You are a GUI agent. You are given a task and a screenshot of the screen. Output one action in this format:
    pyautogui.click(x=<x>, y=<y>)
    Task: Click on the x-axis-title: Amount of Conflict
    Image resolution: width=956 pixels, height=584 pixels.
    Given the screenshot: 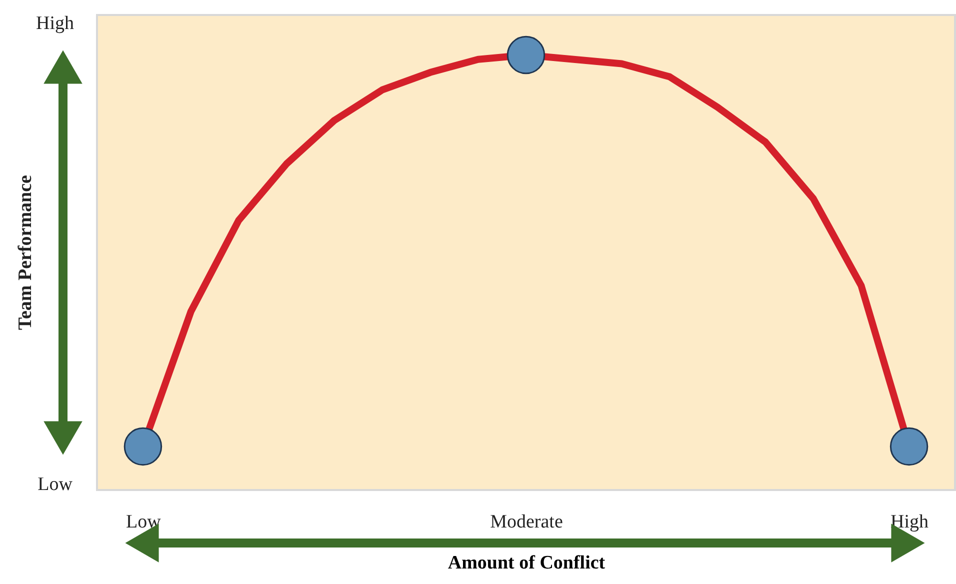 What is the action you would take?
    pyautogui.click(x=527, y=563)
    